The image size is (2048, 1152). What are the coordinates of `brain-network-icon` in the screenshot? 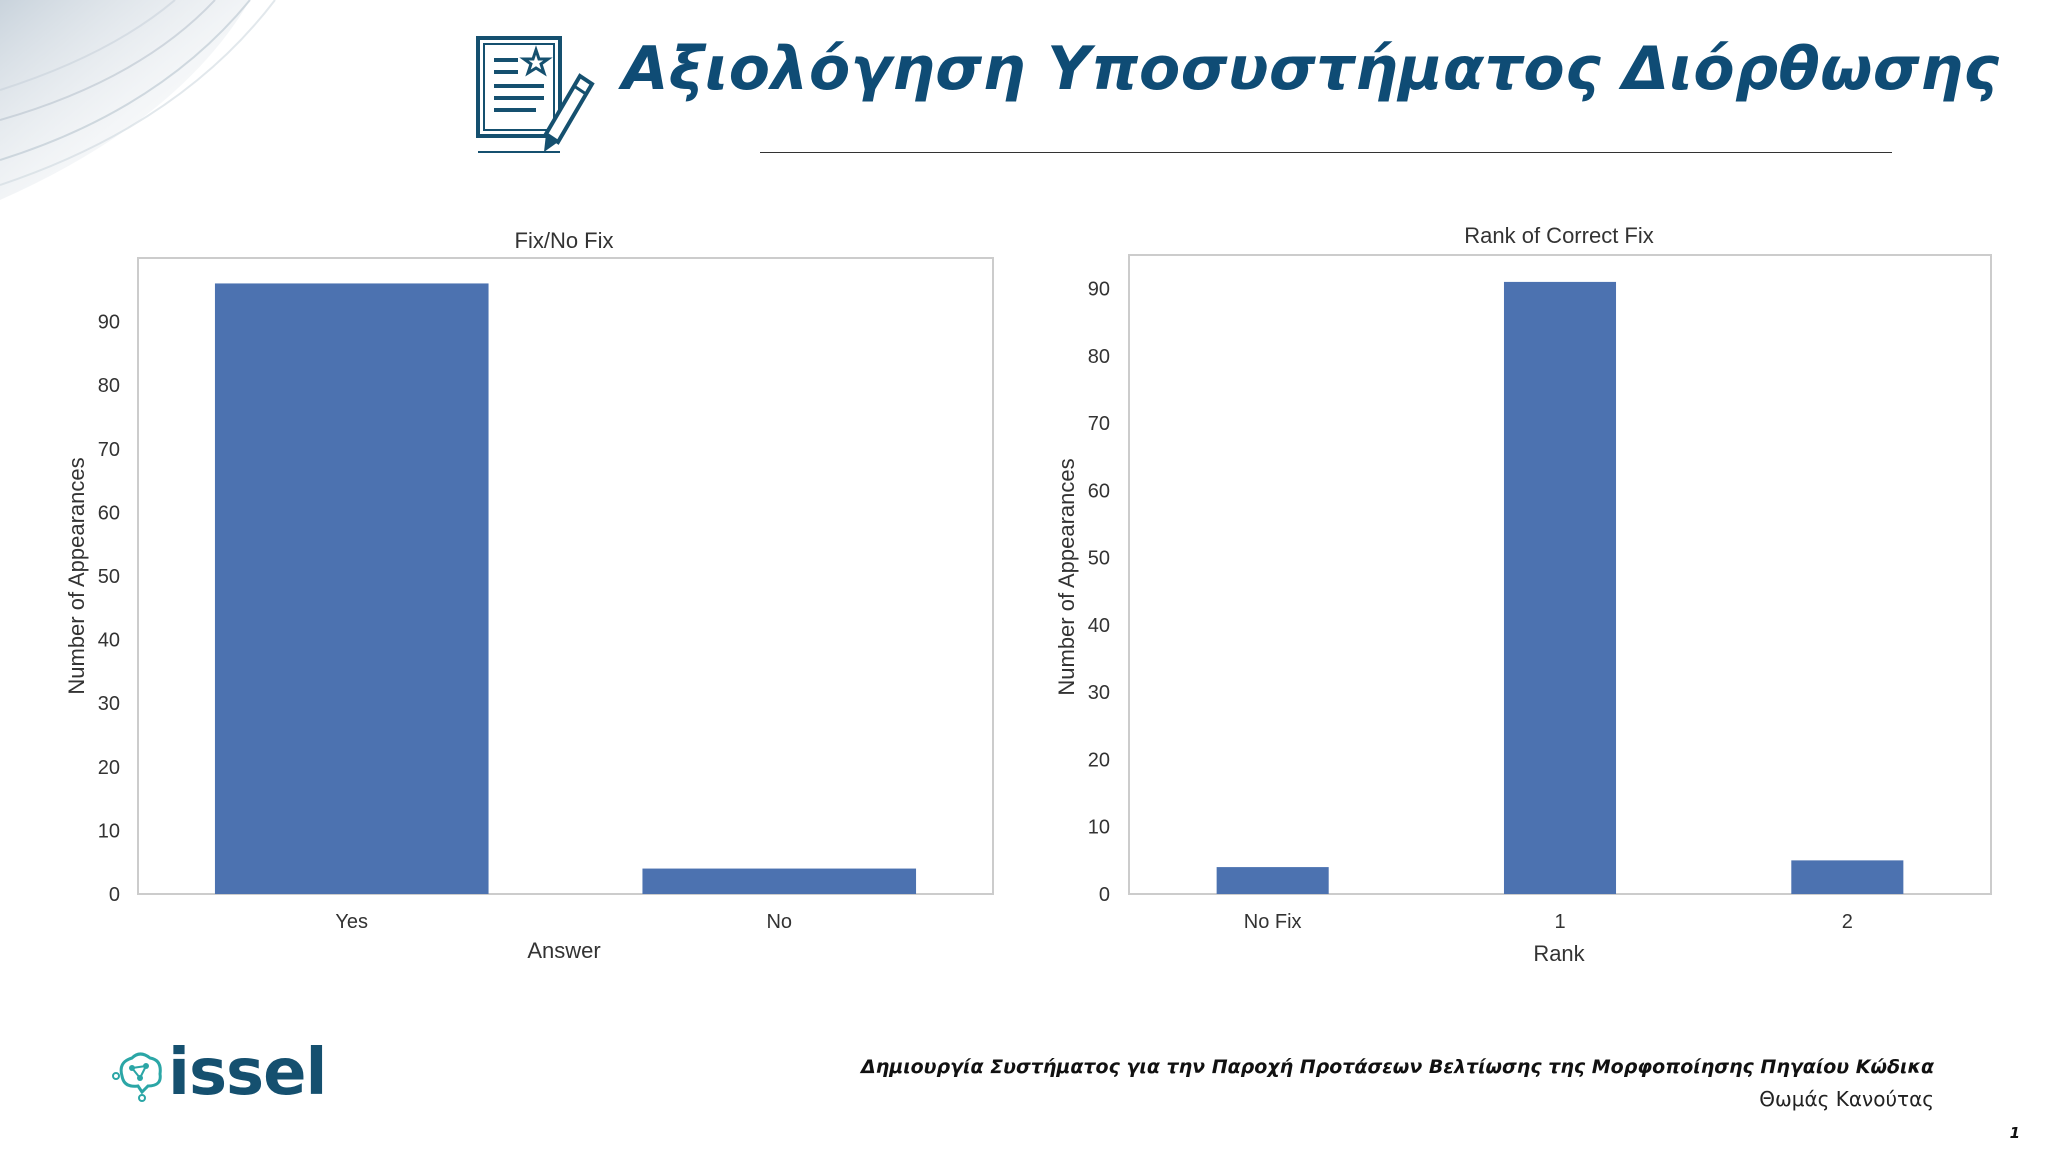 It's located at (137, 1077).